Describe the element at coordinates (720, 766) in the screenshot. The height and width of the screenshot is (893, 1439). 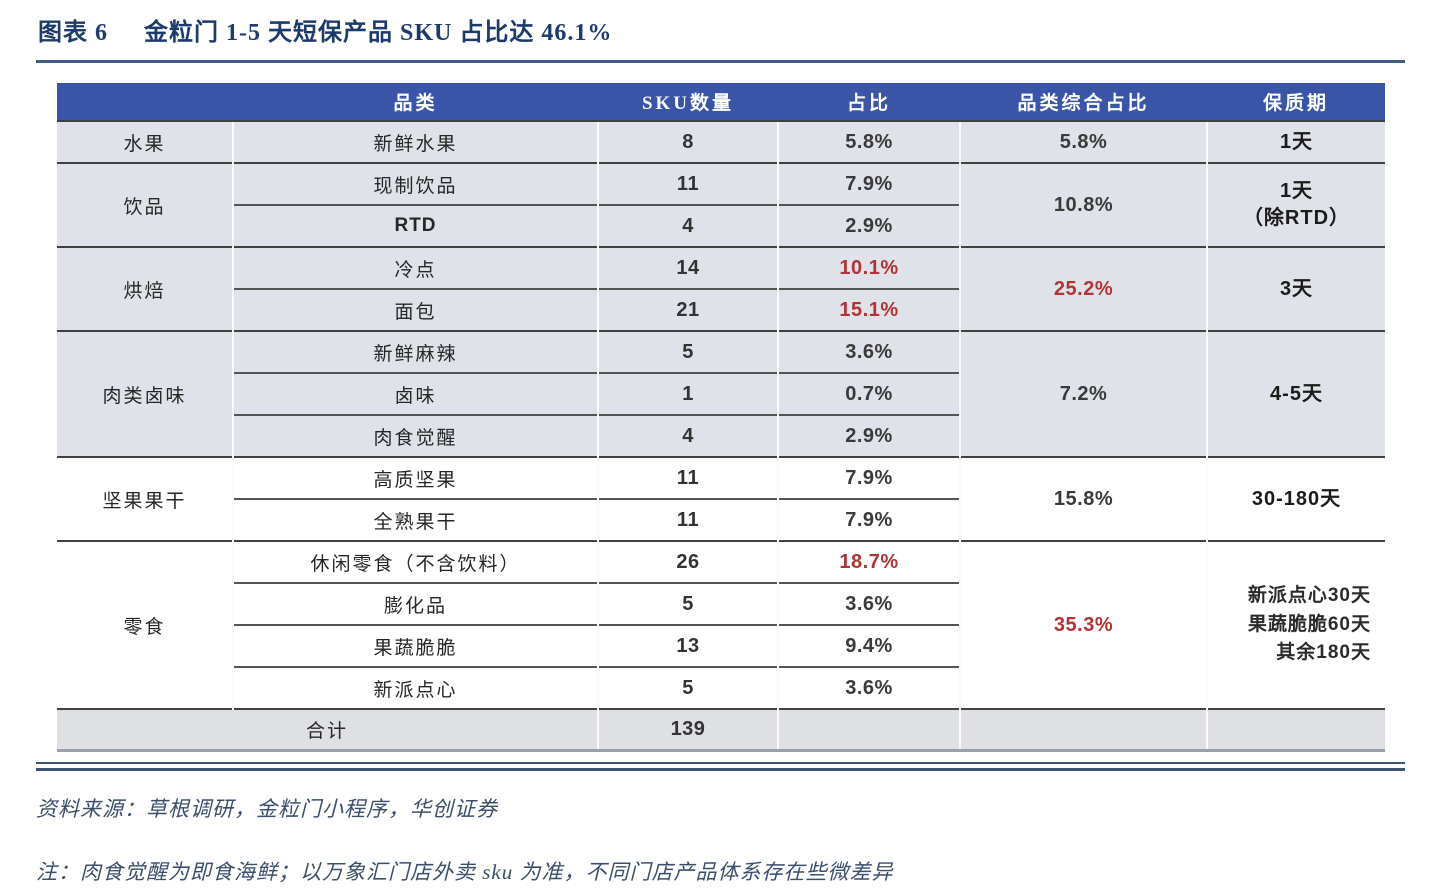
I see `table-bottom-rule` at that location.